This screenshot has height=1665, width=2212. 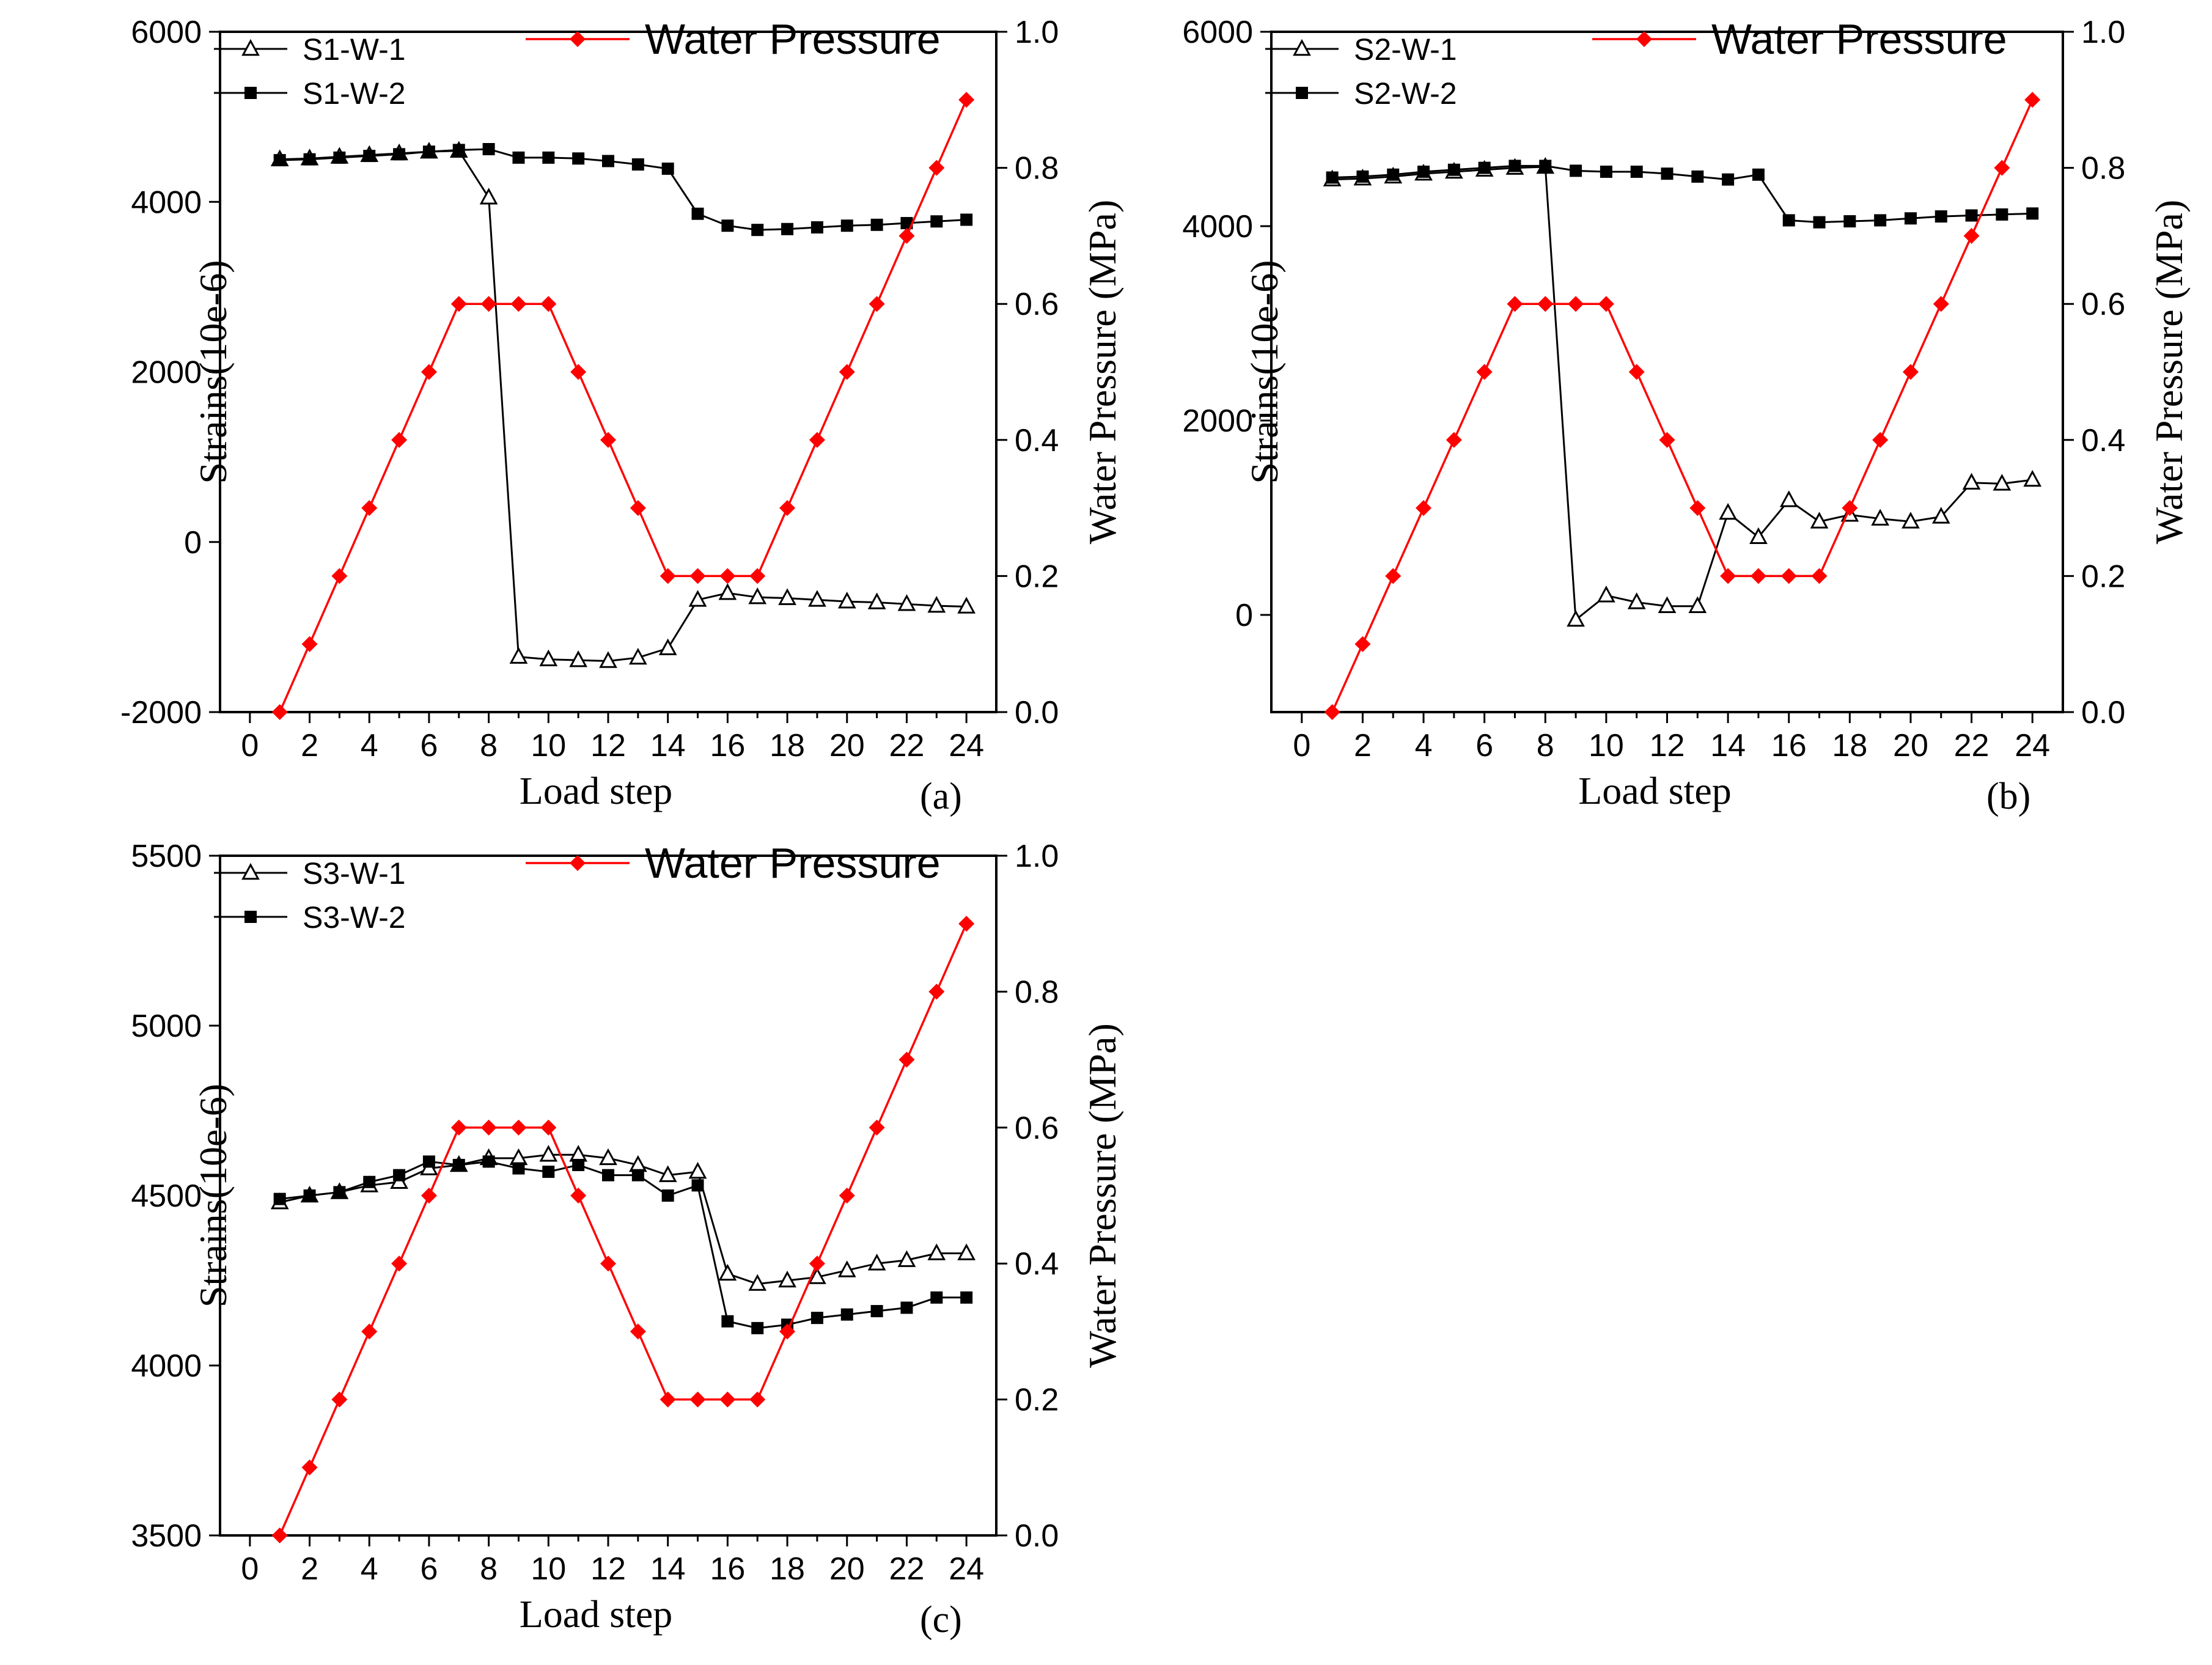 I want to click on x-tick-label: 18, so click(x=787, y=745).